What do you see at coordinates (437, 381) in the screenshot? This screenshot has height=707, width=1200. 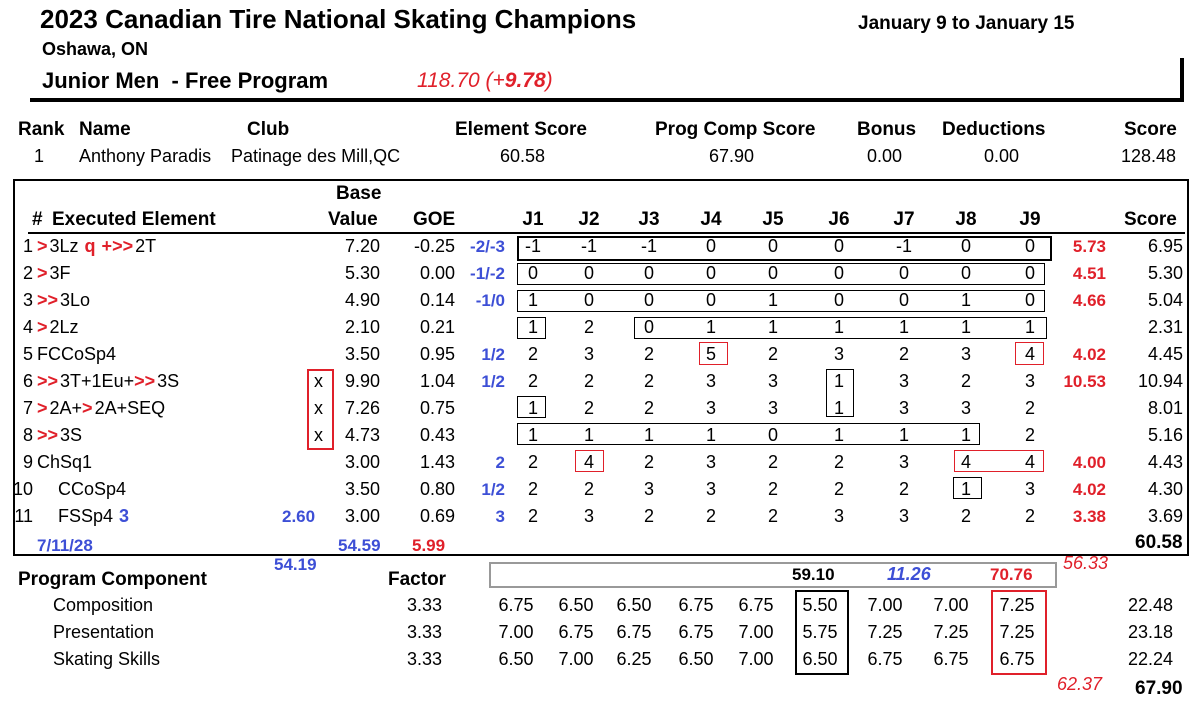 I see `element-goe: 1.04` at bounding box center [437, 381].